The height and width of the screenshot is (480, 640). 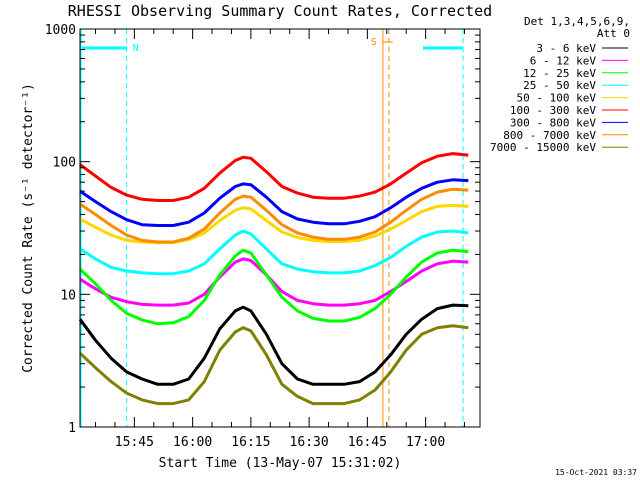 What do you see at coordinates (549, 135) in the screenshot?
I see `legend-label: 800 - 7000 keV` at bounding box center [549, 135].